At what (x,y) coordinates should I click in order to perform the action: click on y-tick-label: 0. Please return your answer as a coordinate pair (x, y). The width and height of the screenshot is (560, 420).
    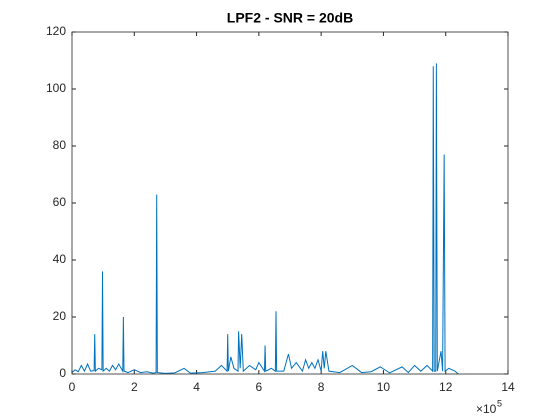
    Looking at the image, I should click on (62, 373).